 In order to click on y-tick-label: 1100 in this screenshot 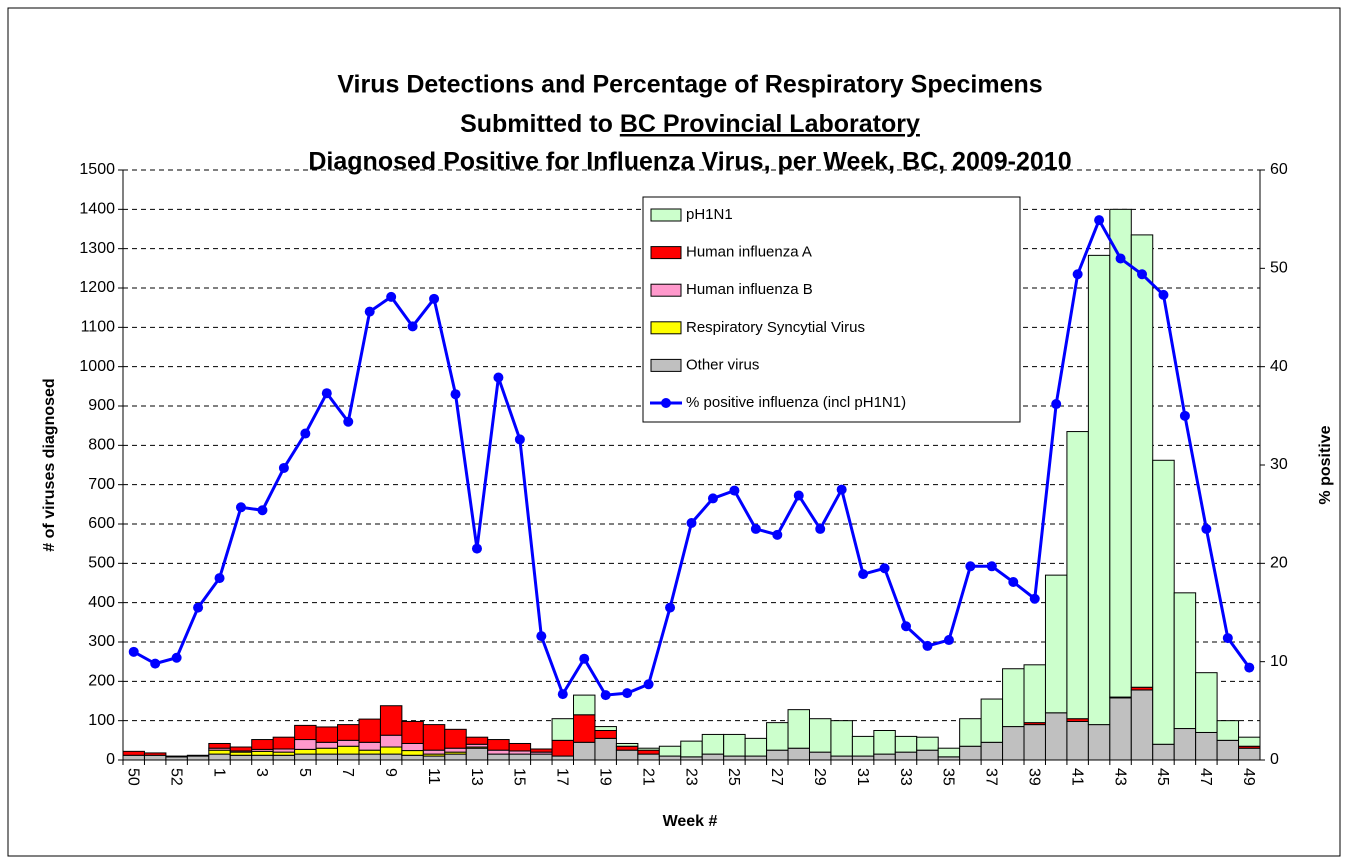, I will do `click(98, 327)`.